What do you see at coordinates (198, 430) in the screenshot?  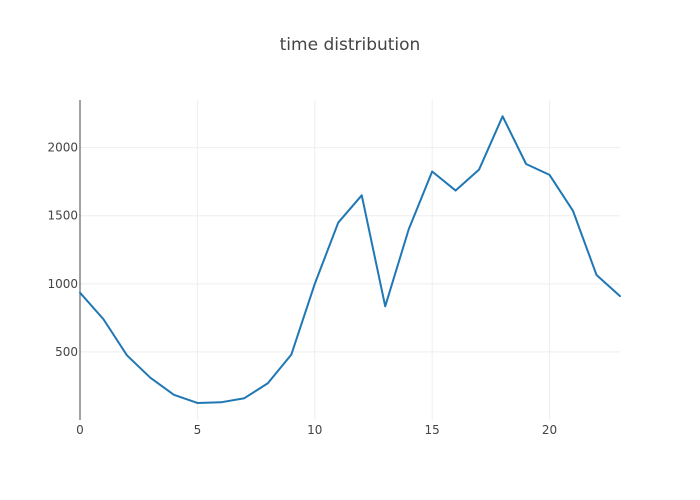 I see `x-tick-label: 5` at bounding box center [198, 430].